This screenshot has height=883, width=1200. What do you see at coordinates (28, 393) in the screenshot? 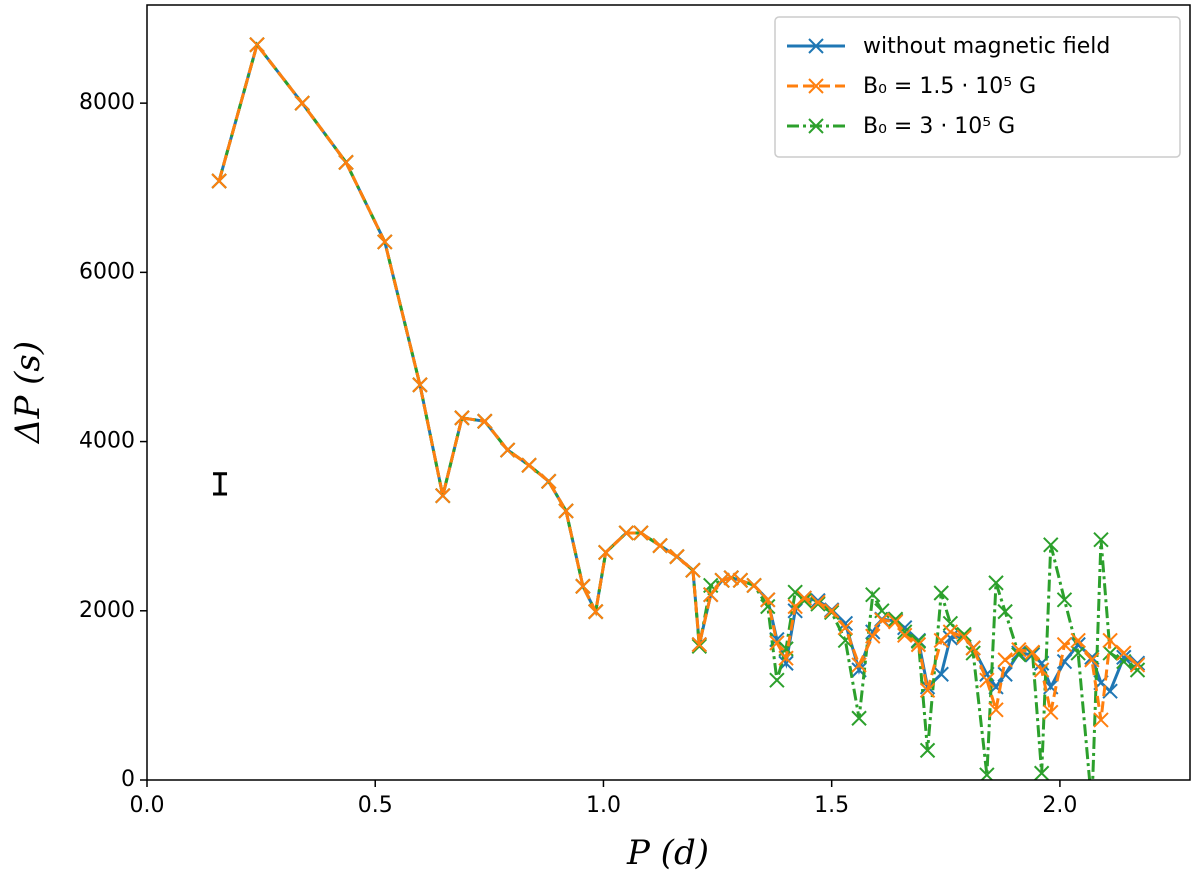
I see `y-axis-label: ΔP (s)` at bounding box center [28, 393].